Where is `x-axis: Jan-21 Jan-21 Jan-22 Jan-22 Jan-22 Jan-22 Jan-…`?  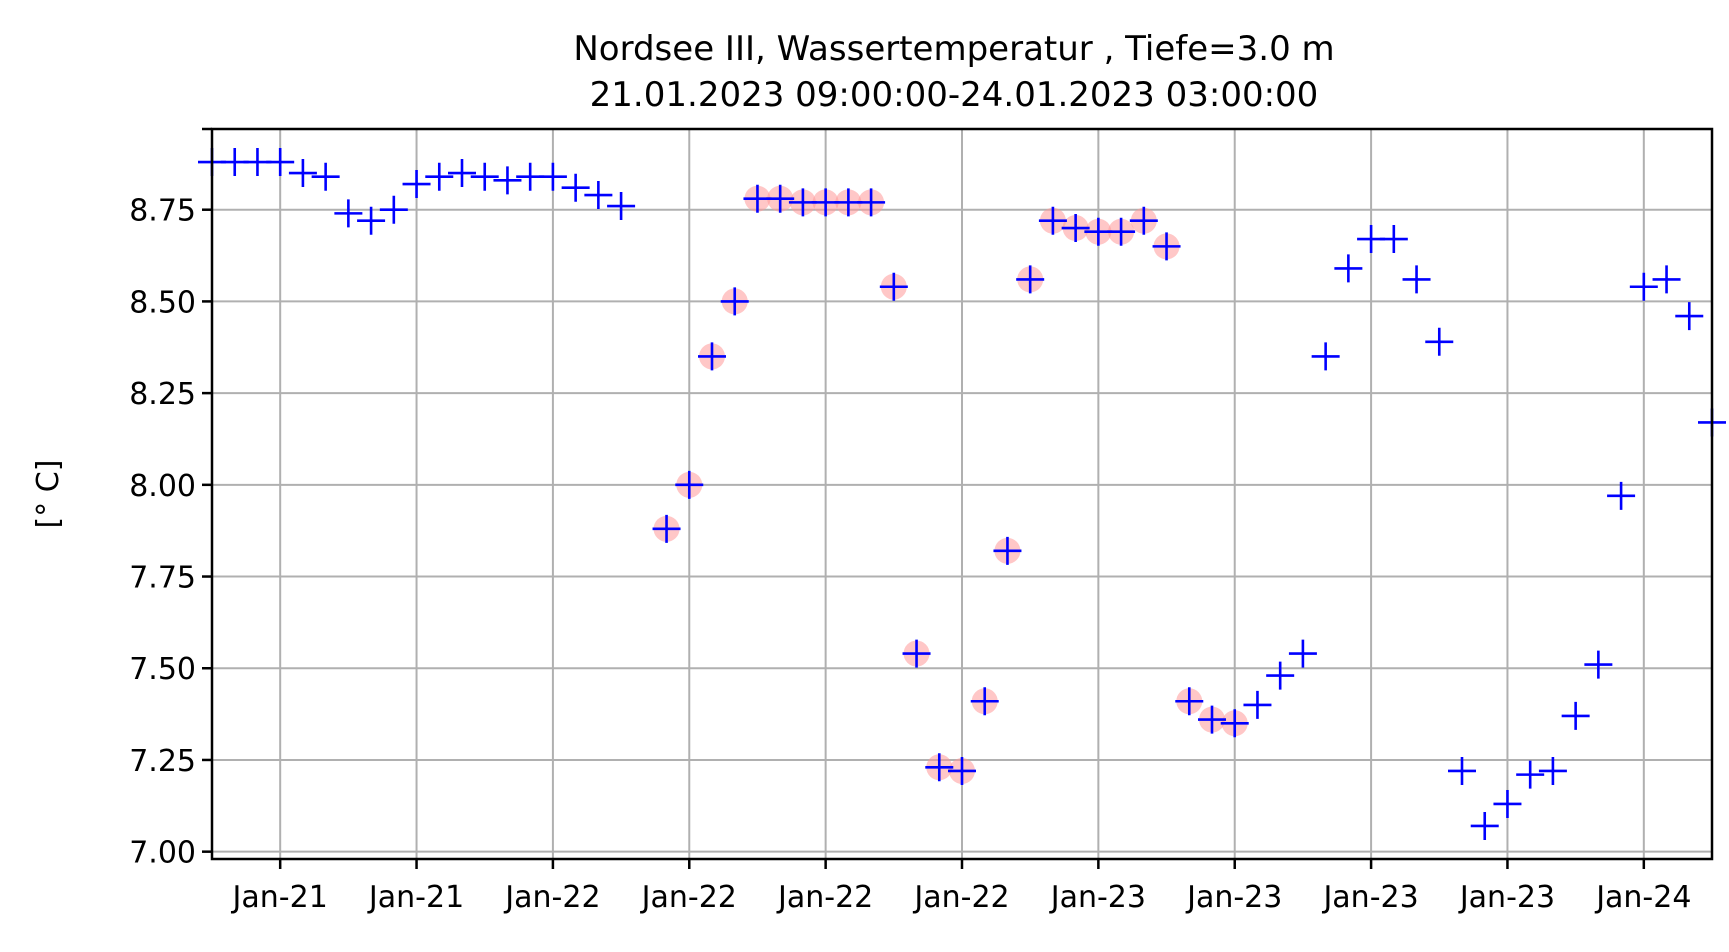 x-axis: Jan-21 Jan-21 Jan-22 Jan-22 Jan-22 Jan-22 Jan-… is located at coordinates (961, 887).